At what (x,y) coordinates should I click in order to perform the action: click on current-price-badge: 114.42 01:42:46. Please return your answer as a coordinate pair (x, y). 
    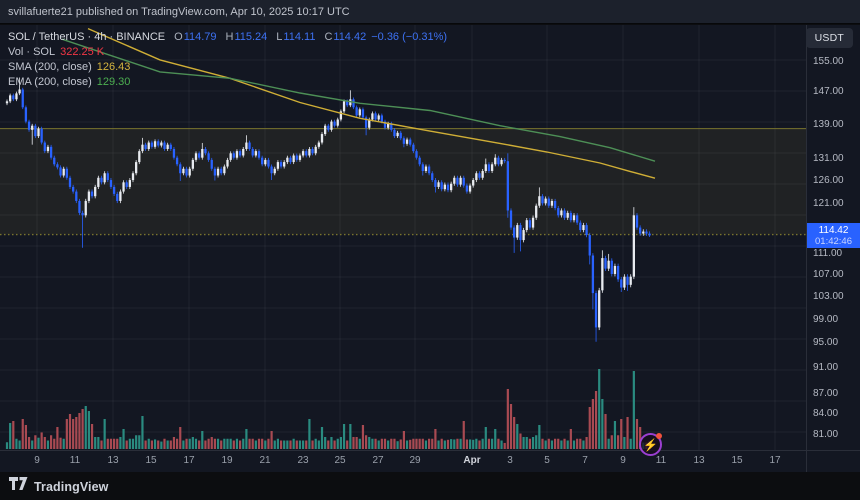
    Looking at the image, I should click on (833, 236).